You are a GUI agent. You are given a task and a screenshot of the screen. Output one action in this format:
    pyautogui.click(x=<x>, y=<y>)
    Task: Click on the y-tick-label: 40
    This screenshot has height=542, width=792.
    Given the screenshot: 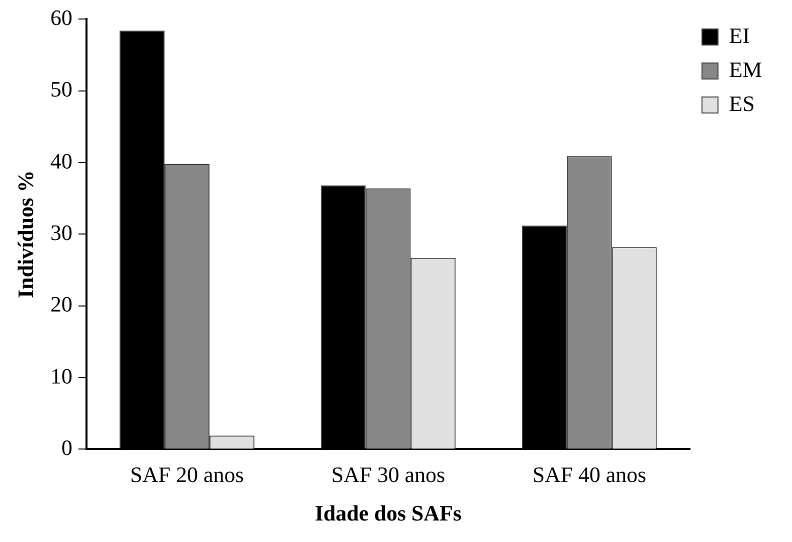 What is the action you would take?
    pyautogui.click(x=61, y=161)
    